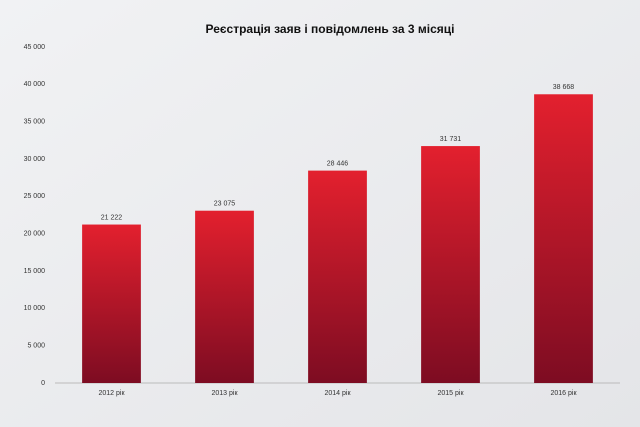  What do you see at coordinates (35, 84) in the screenshot?
I see `y-tick-label: 40 000` at bounding box center [35, 84].